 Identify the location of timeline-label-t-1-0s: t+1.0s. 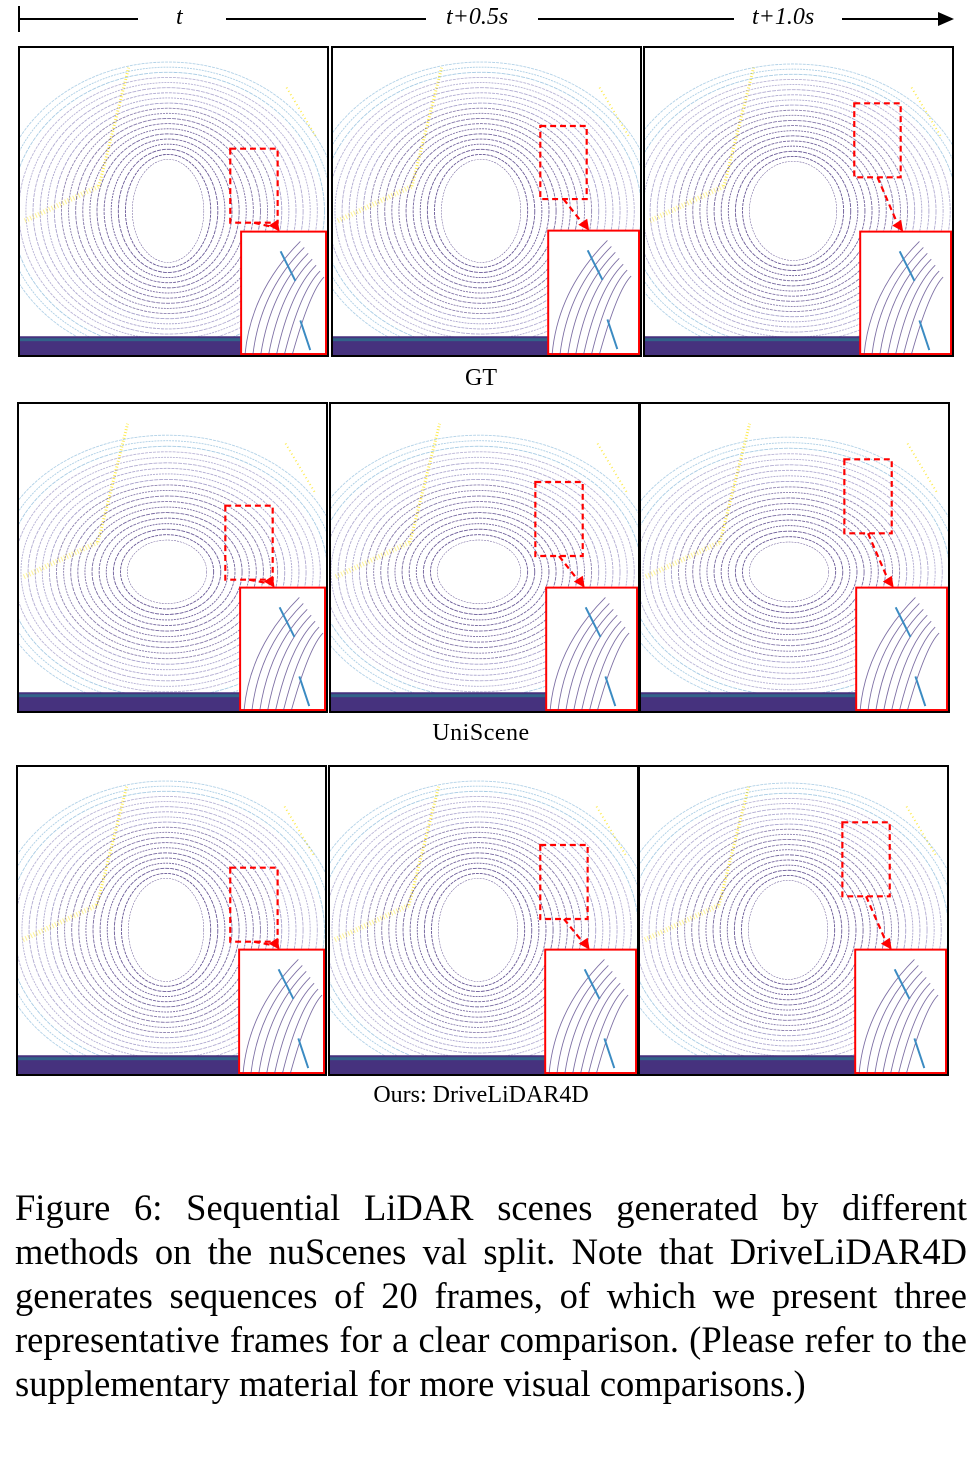
(783, 17).